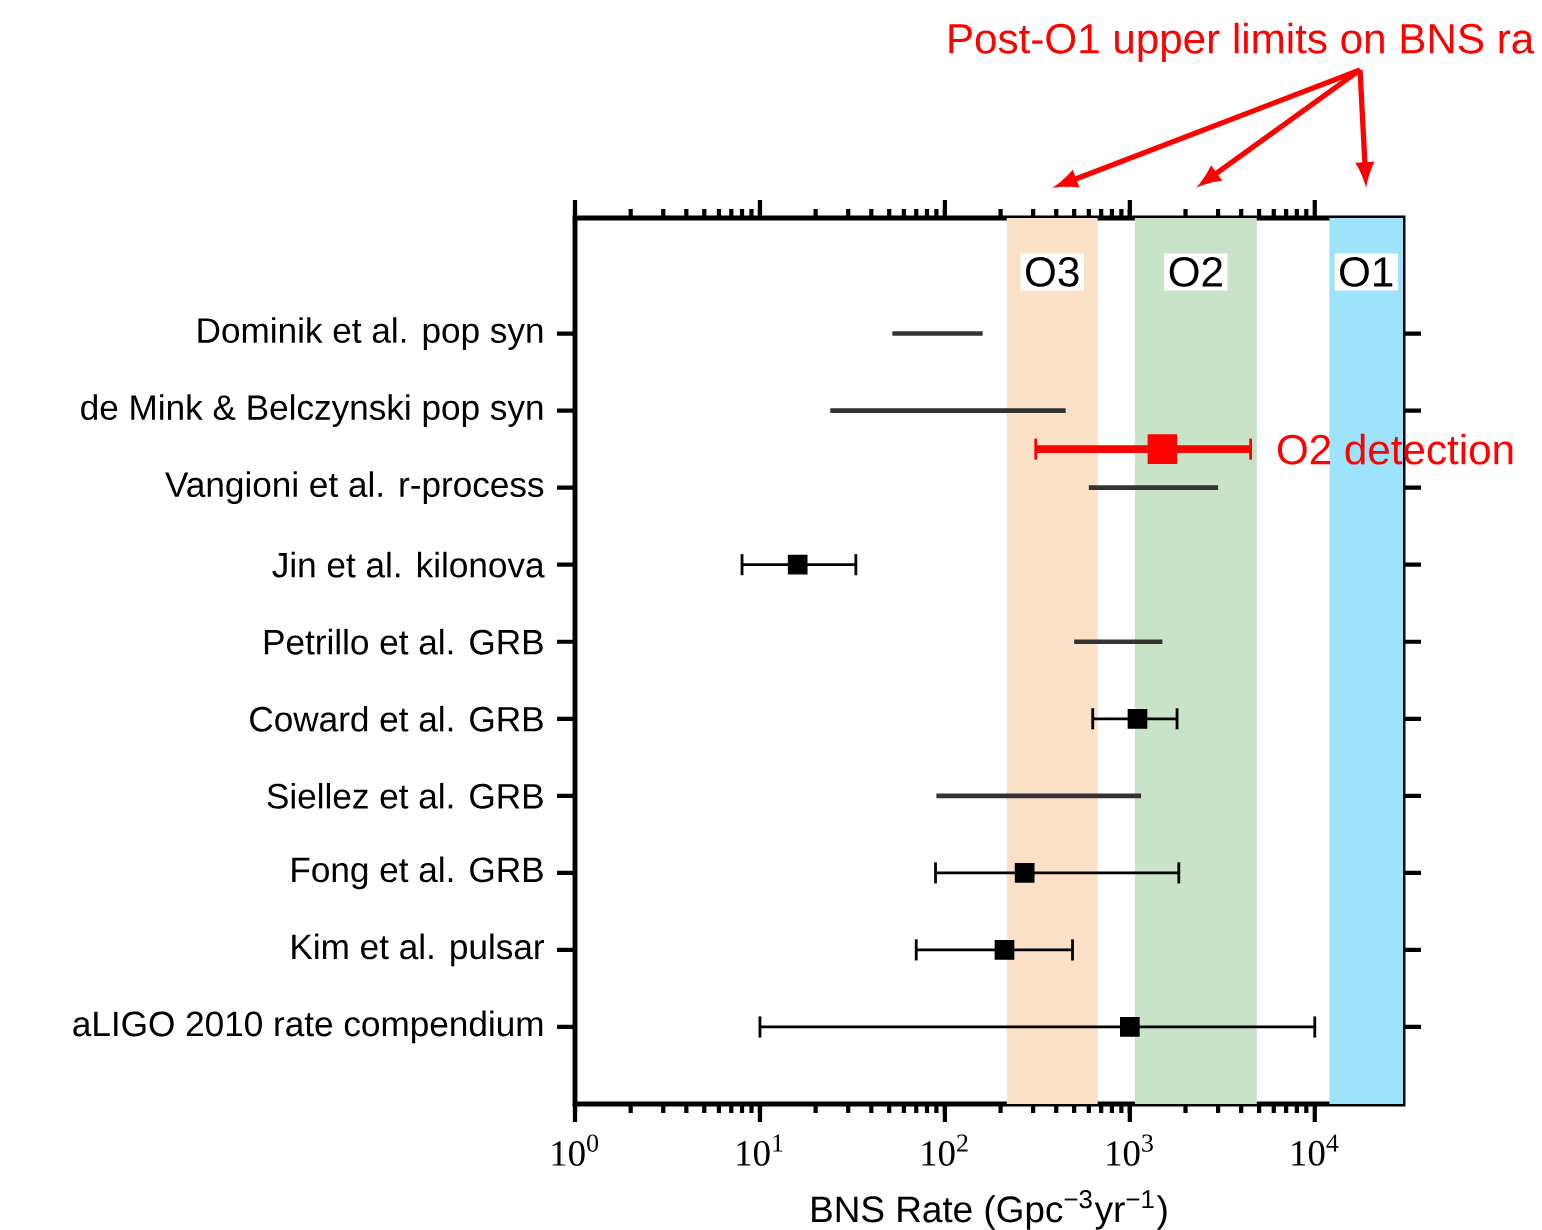 This screenshot has width=1542, height=1230. I want to click on y-tick-label: Dominik et al. pop syn, so click(370, 333).